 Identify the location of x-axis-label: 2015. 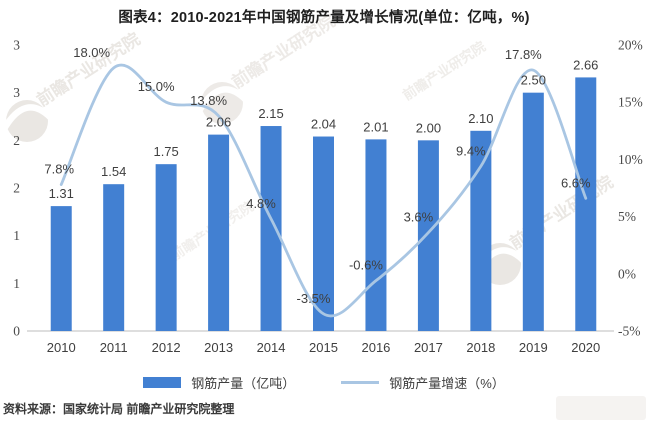
(323, 347).